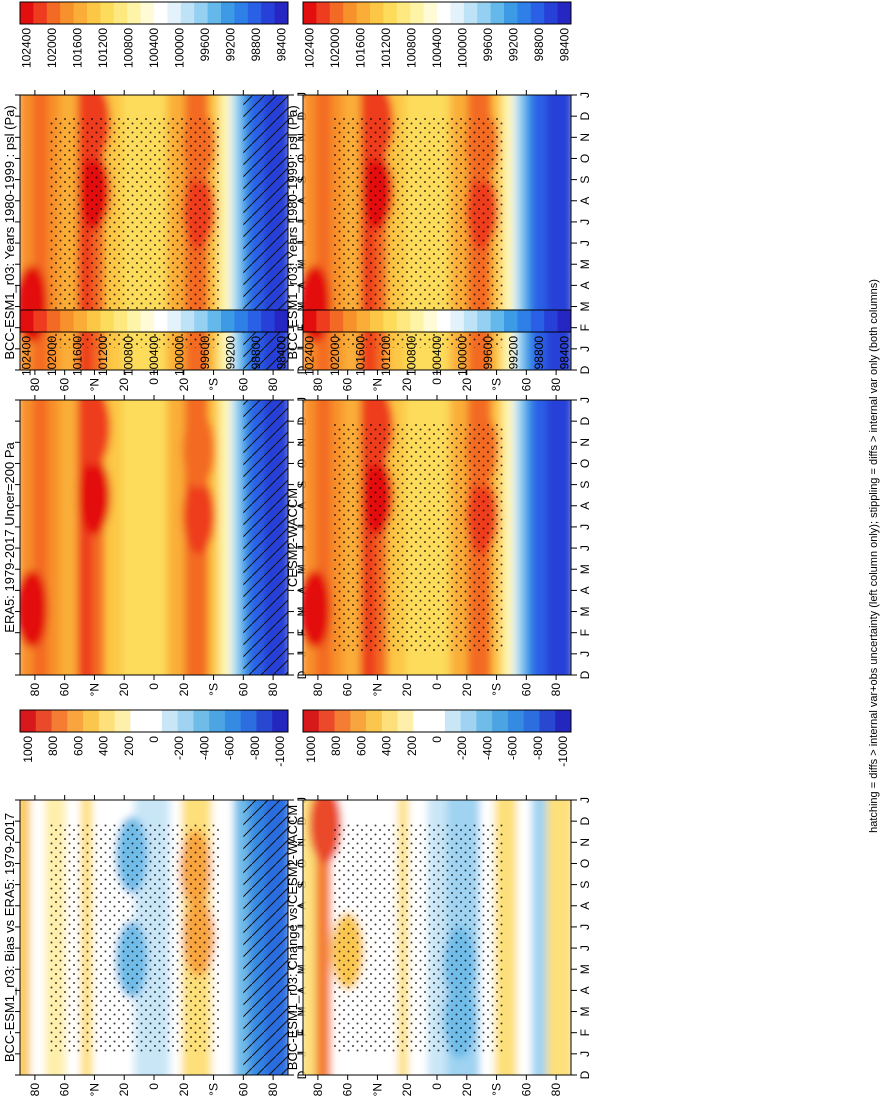 The height and width of the screenshot is (1117, 887). What do you see at coordinates (585, 885) in the screenshot?
I see `month-tick-label: S` at bounding box center [585, 885].